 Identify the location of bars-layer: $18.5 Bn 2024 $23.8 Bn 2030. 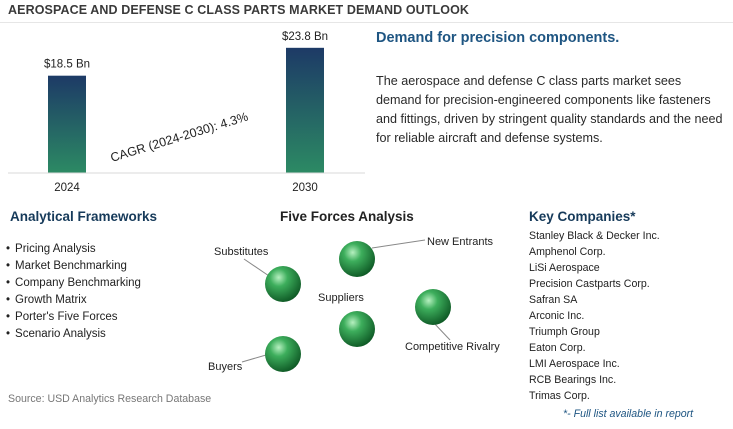
(186, 112).